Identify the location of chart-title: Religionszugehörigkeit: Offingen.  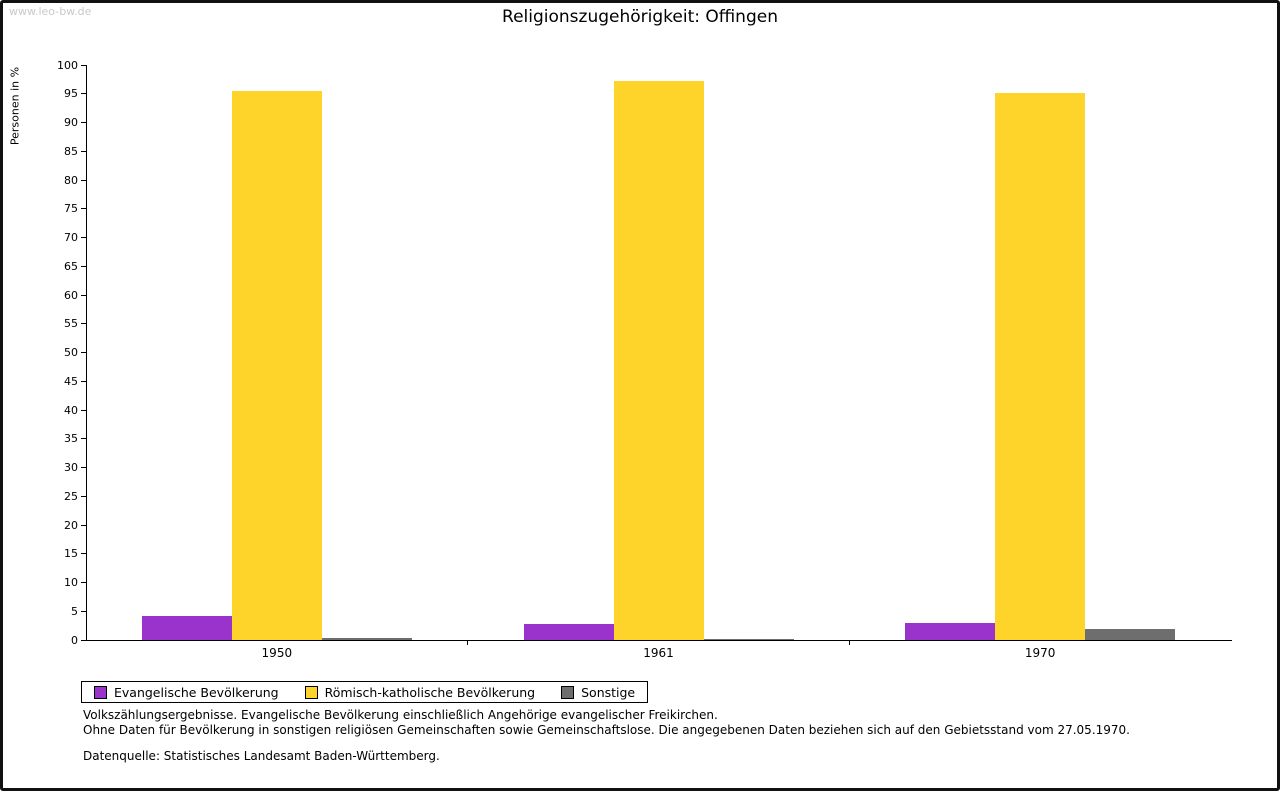
(640, 17).